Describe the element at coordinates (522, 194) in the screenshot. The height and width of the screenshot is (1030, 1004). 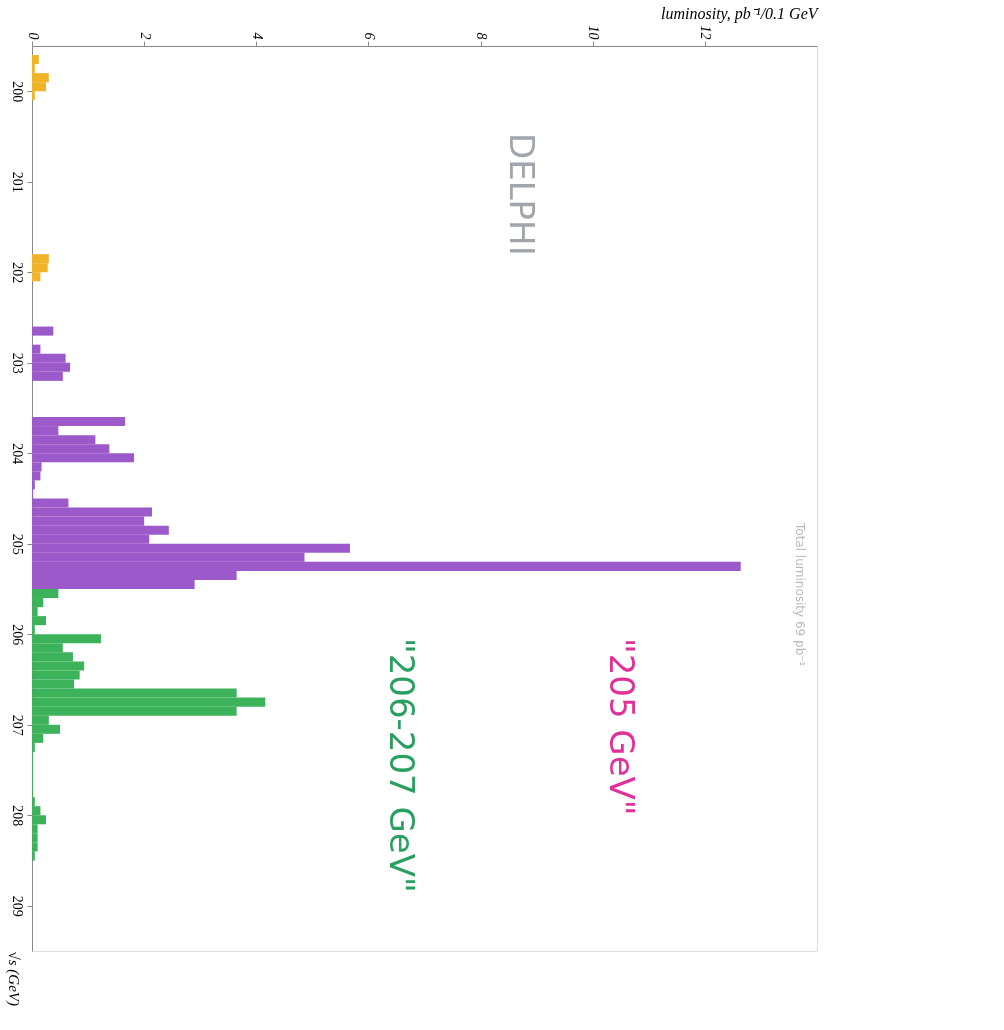
I see `annotation: DELPHI` at that location.